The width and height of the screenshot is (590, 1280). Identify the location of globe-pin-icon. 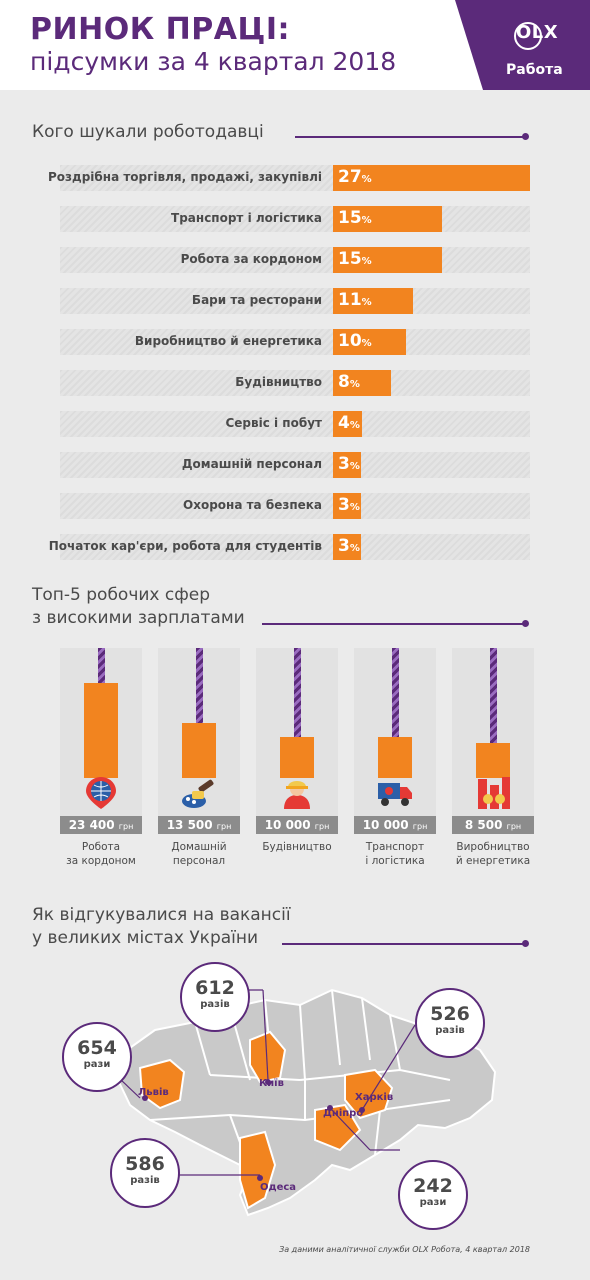
(101, 792).